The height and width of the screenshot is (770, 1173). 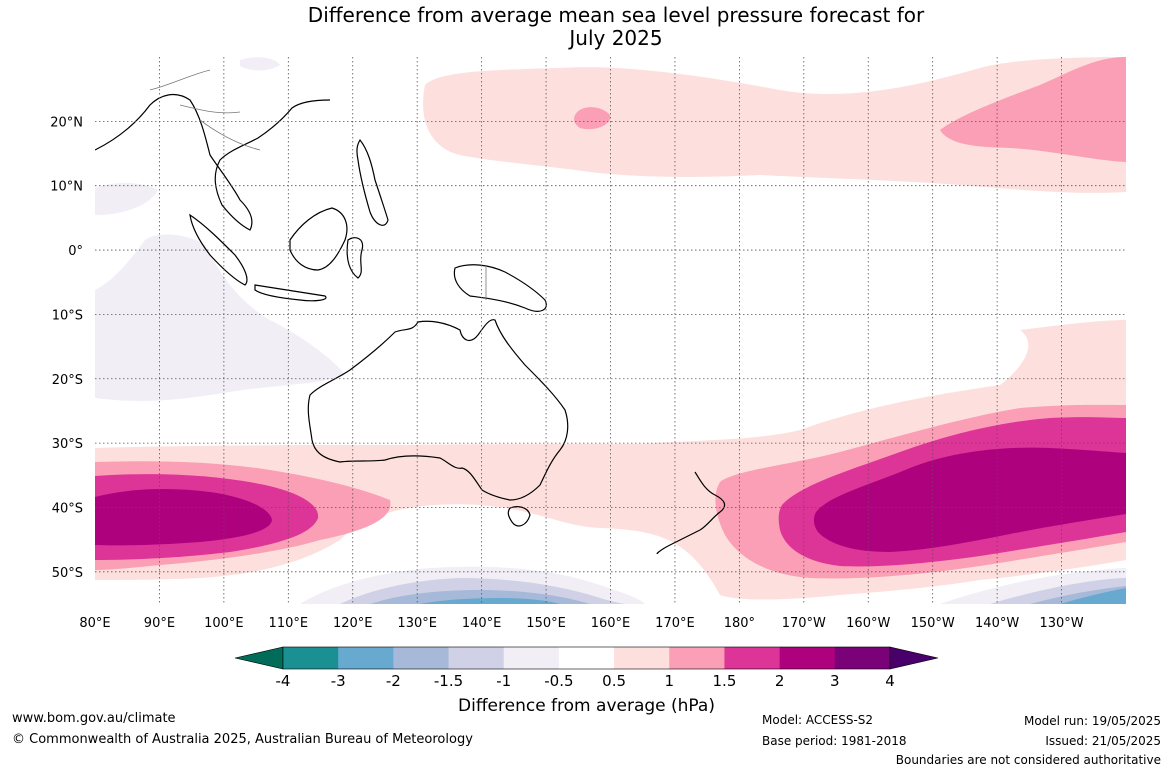 What do you see at coordinates (353, 623) in the screenshot?
I see `x-tick-label: 120°E` at bounding box center [353, 623].